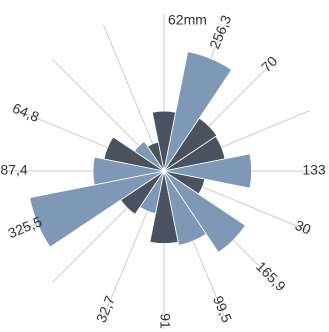 The width and height of the screenshot is (329, 332). Describe the element at coordinates (303, 227) in the screenshot. I see `value-label-5: 30` at that location.